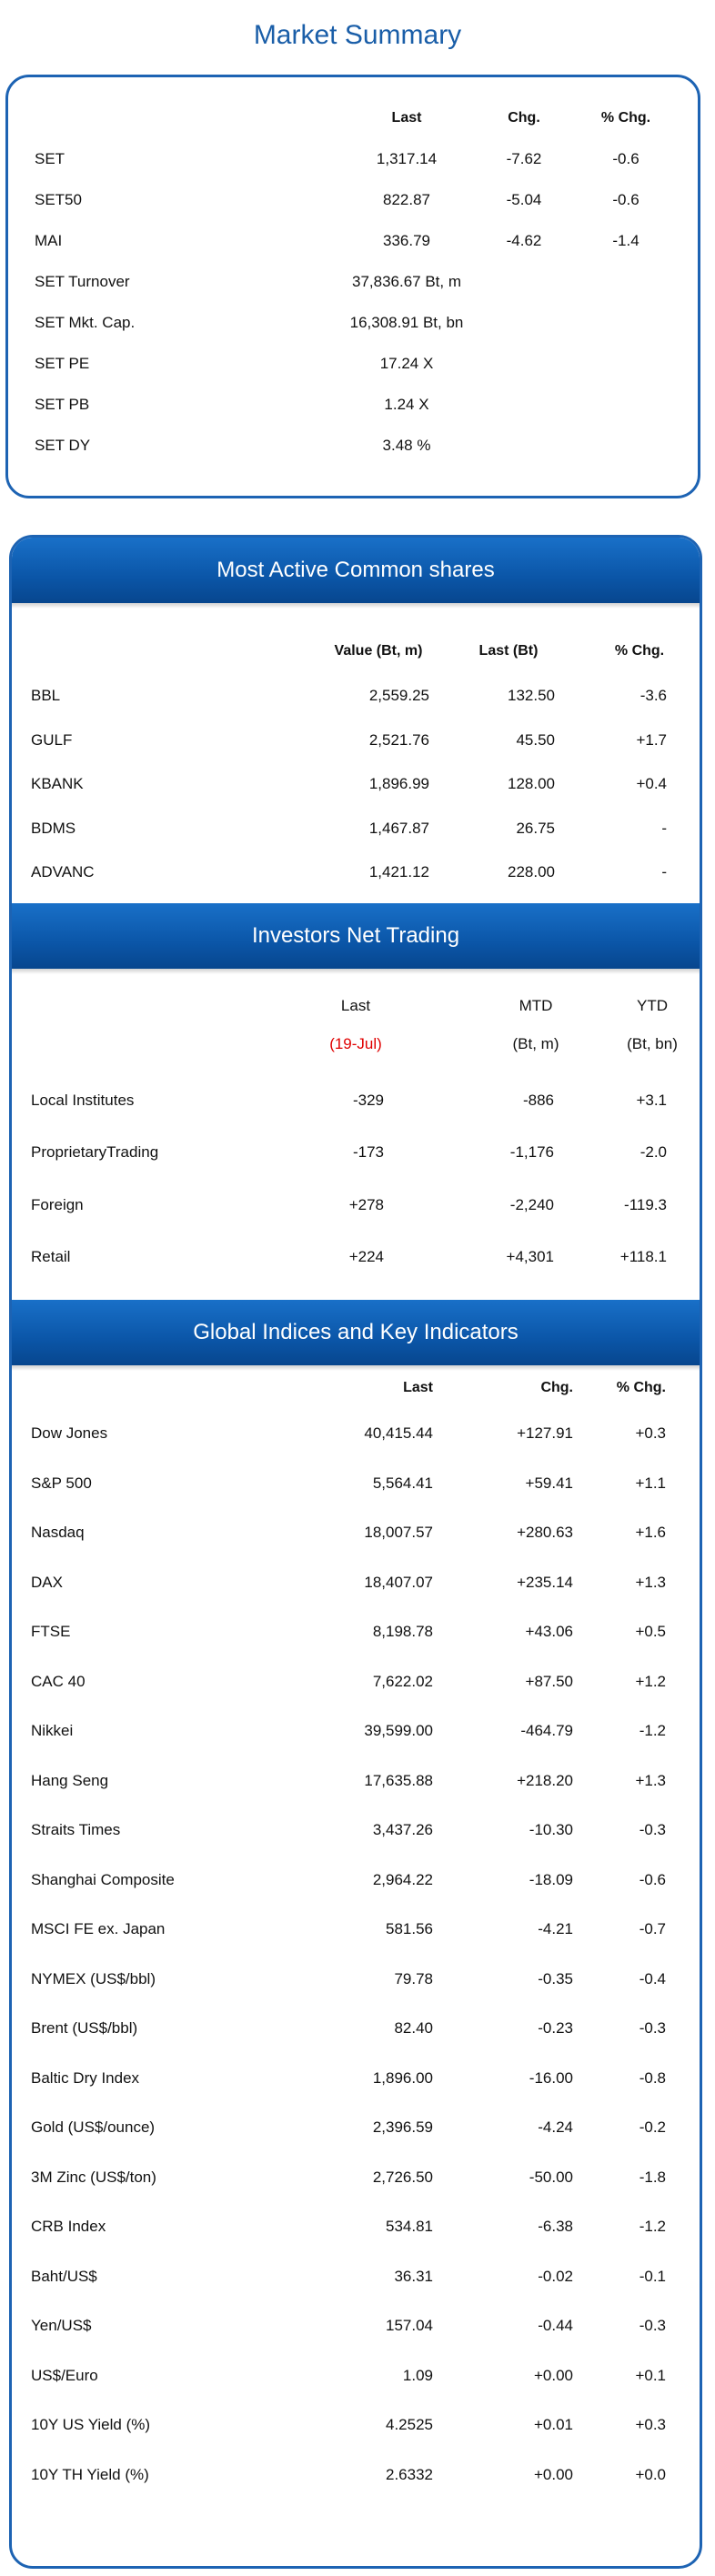 The height and width of the screenshot is (2576, 715). What do you see at coordinates (398, 1780) in the screenshot?
I see `global-row-last: 17,635.88` at bounding box center [398, 1780].